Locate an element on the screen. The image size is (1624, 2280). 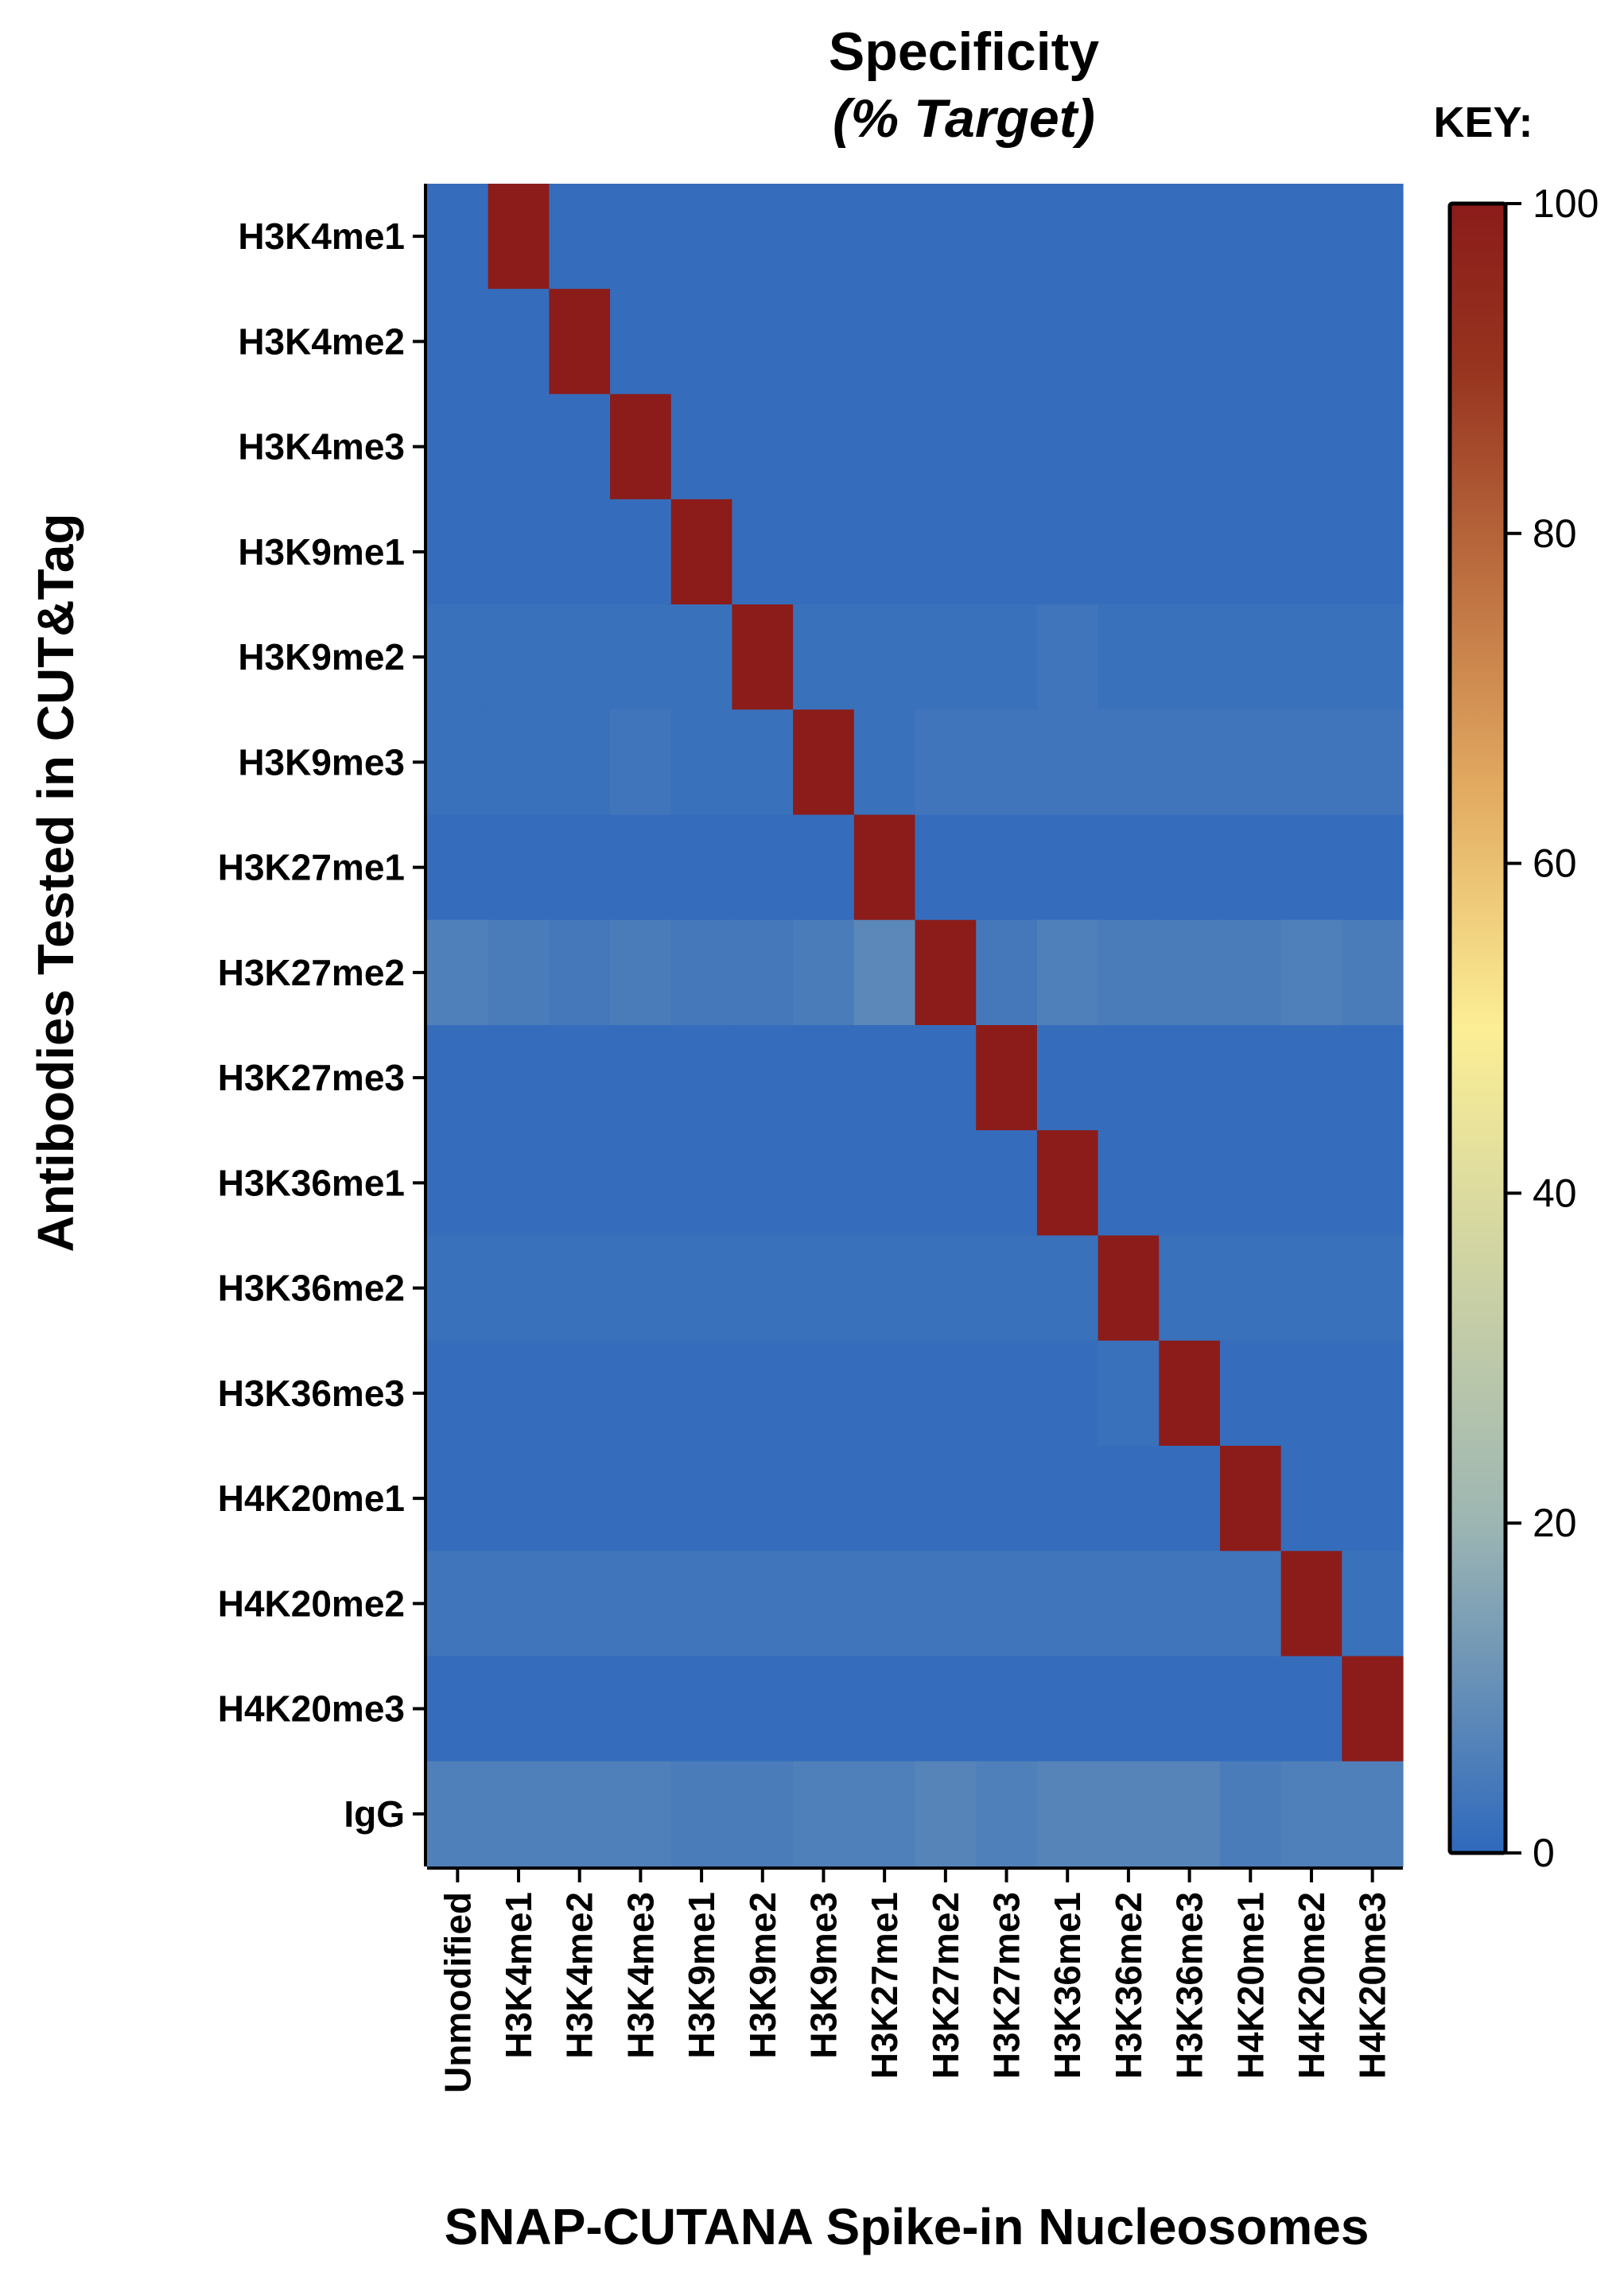
y-axis-title: Antibodies Tested in CUT&Tag is located at coordinates (55, 882).